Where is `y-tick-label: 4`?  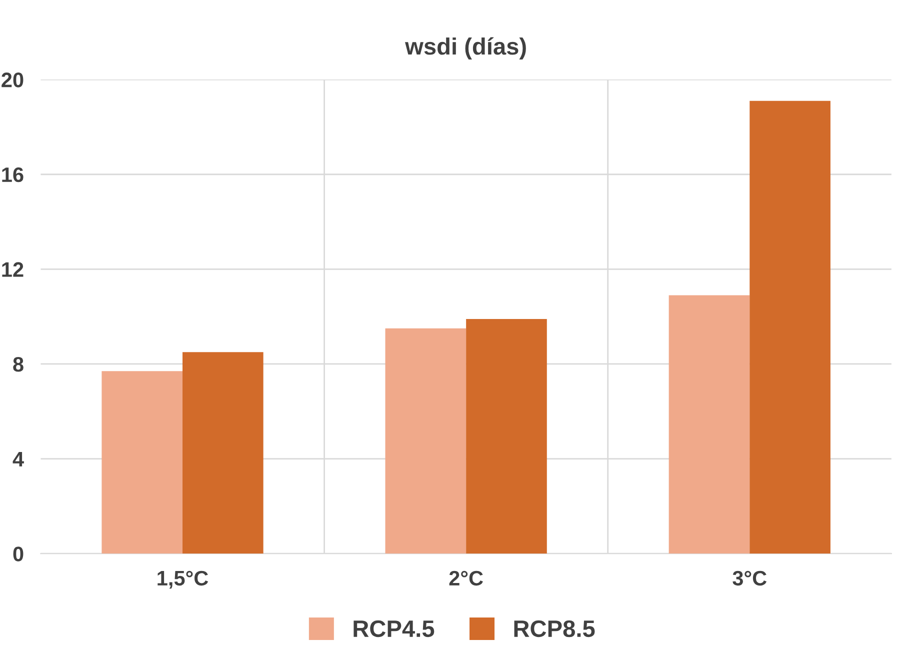 y-tick-label: 4 is located at coordinates (18, 459).